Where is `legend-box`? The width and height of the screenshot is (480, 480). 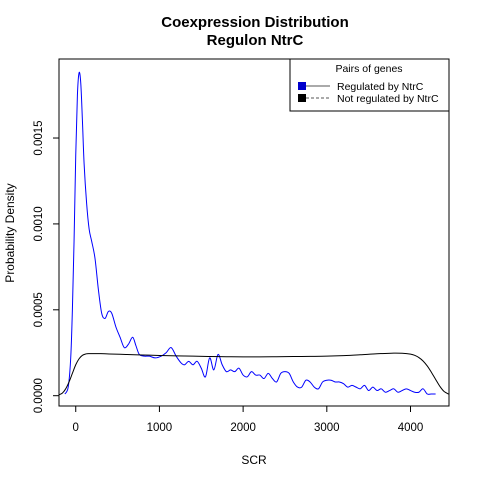 legend-box is located at coordinates (369, 85).